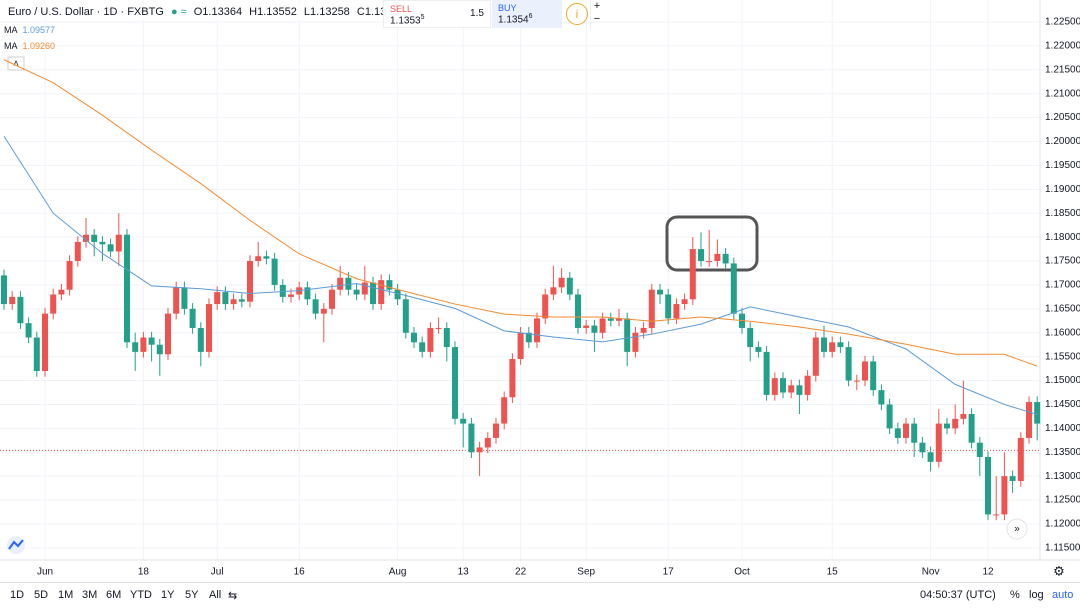 The width and height of the screenshot is (1080, 608). I want to click on log-toggle: log, so click(1036, 595).